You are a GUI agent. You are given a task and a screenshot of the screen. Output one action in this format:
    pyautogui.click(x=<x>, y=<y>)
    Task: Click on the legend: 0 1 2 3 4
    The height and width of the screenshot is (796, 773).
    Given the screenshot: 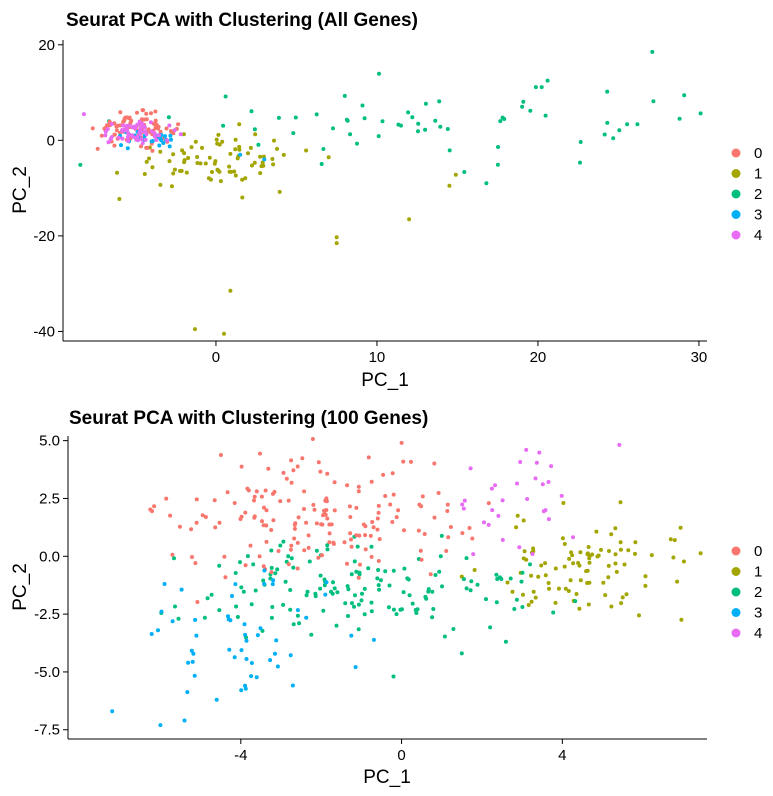 What is the action you would take?
    pyautogui.click(x=746, y=194)
    